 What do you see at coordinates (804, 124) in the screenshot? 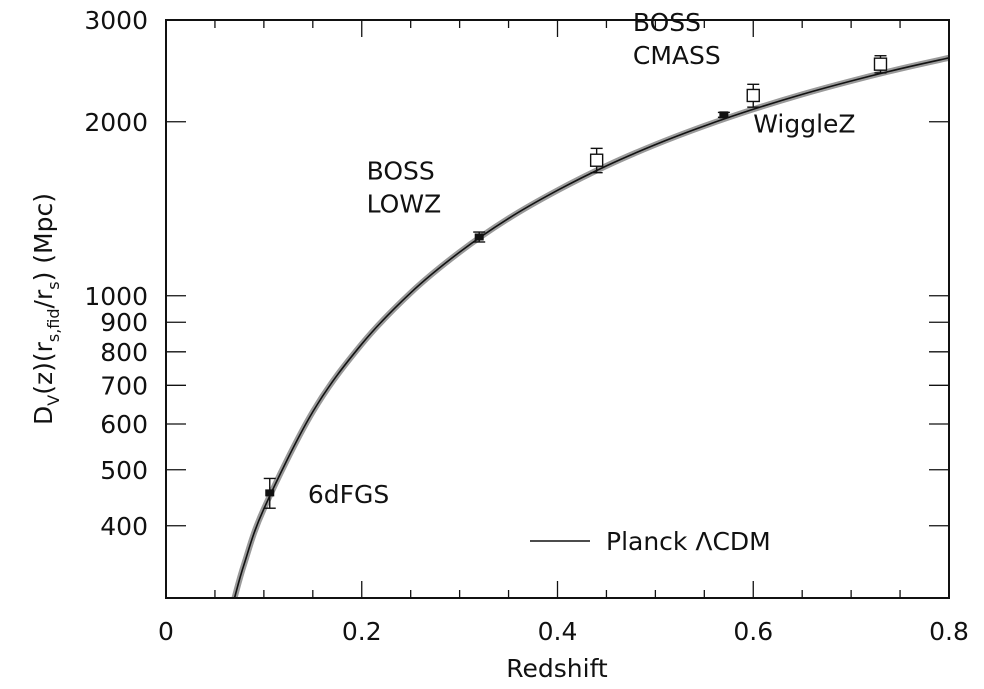
I see `annotation-label: WiggleZ` at bounding box center [804, 124].